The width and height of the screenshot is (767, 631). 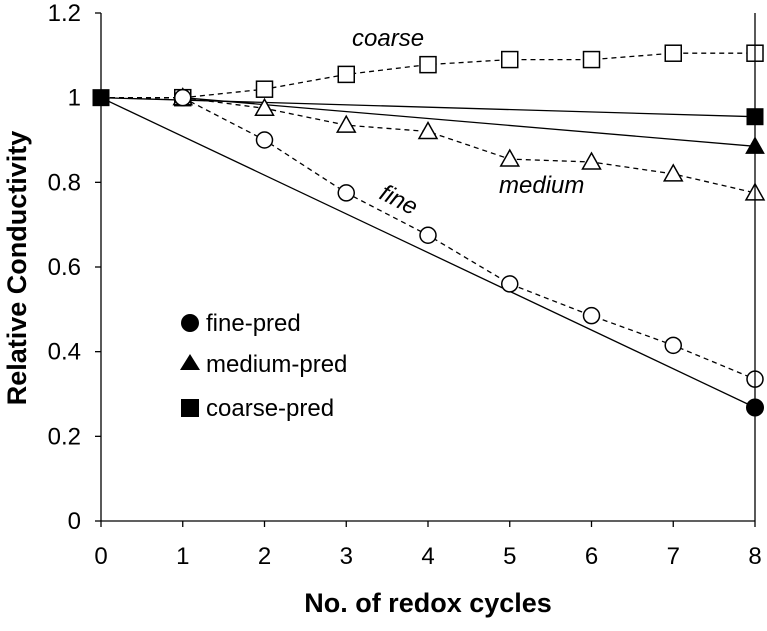 What do you see at coordinates (182, 556) in the screenshot?
I see `x-tick-label: 1` at bounding box center [182, 556].